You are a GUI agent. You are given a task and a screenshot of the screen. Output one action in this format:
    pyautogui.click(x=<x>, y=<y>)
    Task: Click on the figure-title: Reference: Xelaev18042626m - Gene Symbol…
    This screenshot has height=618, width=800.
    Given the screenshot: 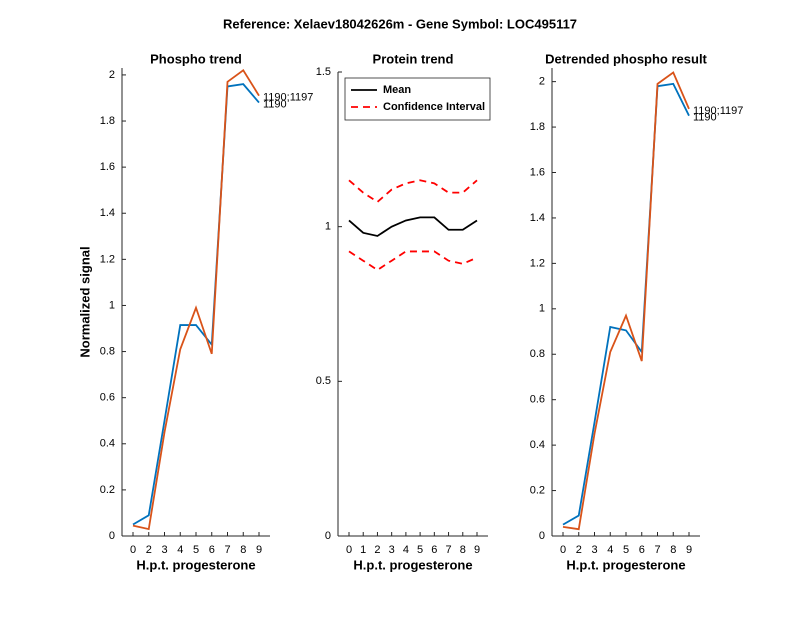 What is the action you would take?
    pyautogui.click(x=400, y=23)
    